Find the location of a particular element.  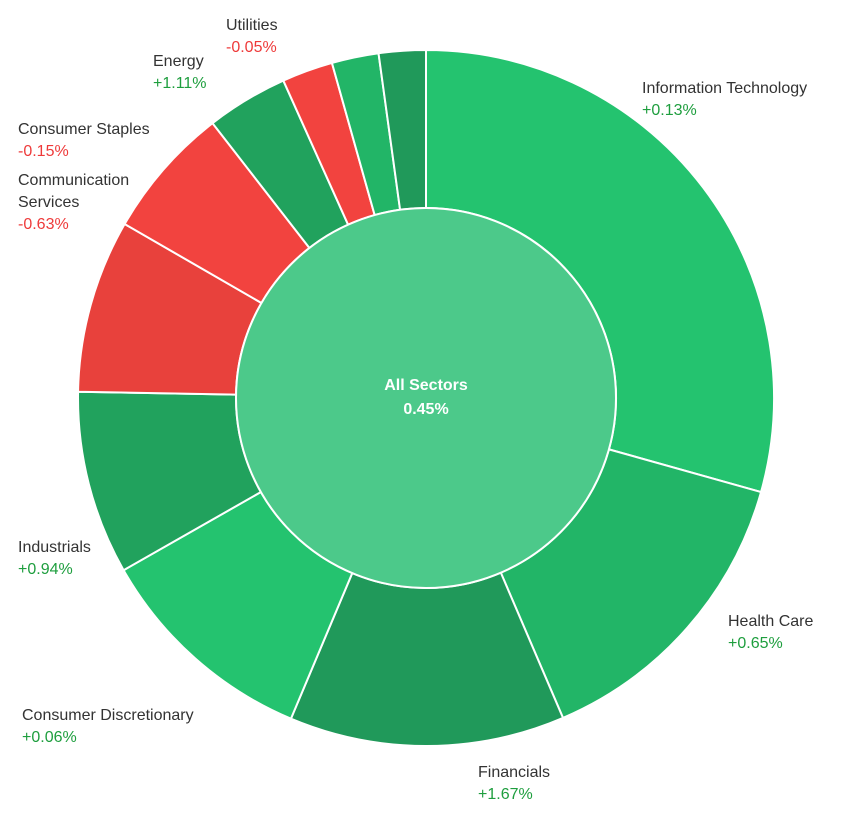

label-name-communication-services-0: Communication is located at coordinates (73, 180).